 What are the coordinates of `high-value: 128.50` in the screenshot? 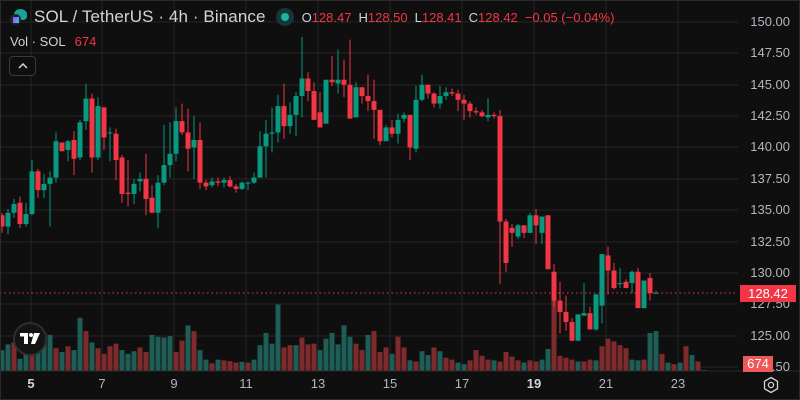 It's located at (387, 17).